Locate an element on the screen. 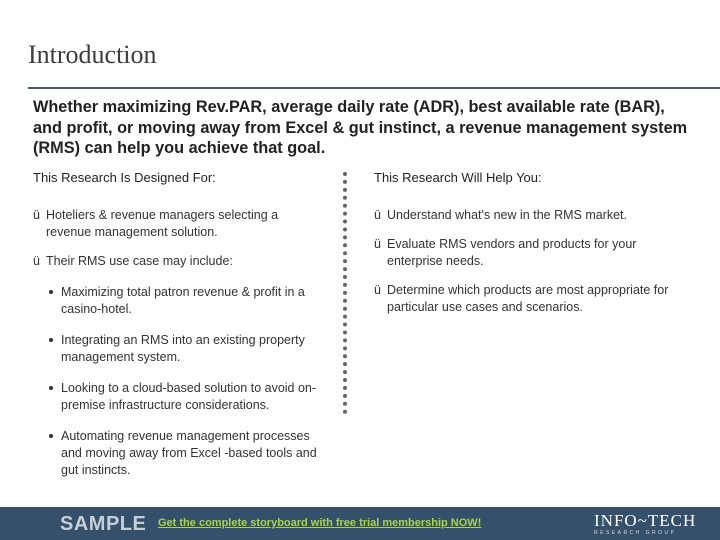  check-item-text: Understand what's new in the RMS market. is located at coordinates (507, 215).